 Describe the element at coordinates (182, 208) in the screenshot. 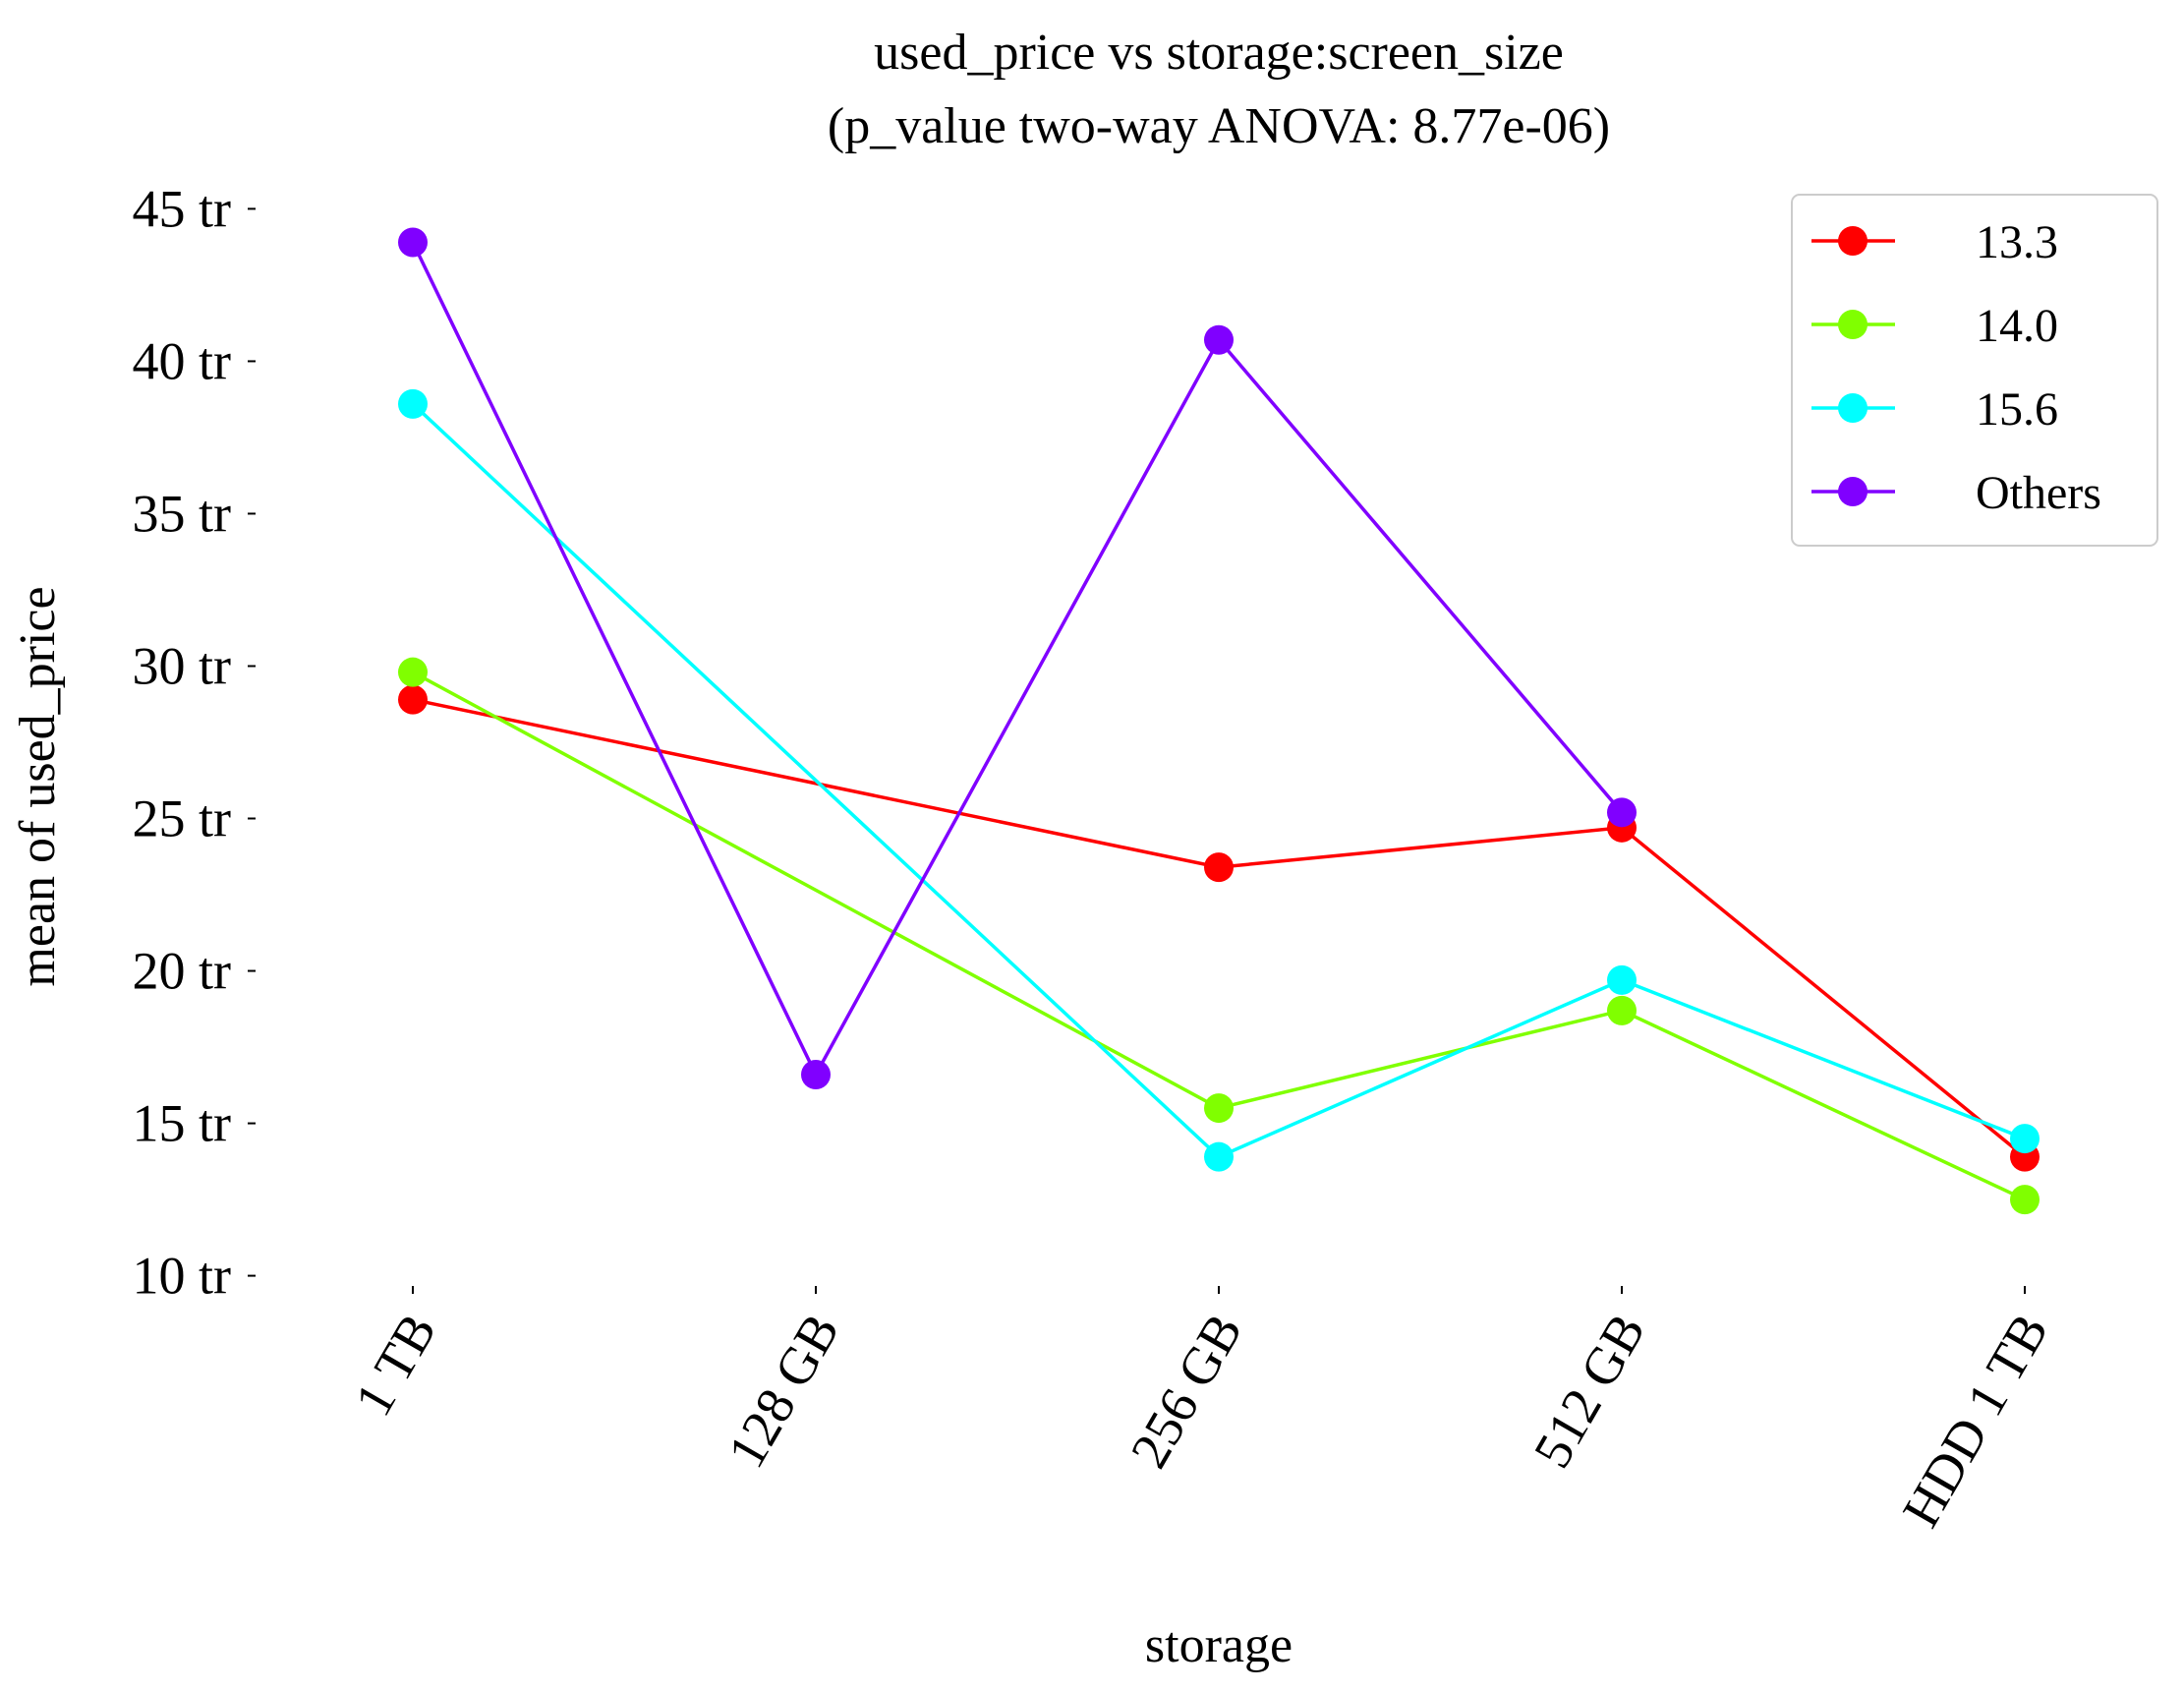

I see `y-tick-label: 45 tr` at that location.